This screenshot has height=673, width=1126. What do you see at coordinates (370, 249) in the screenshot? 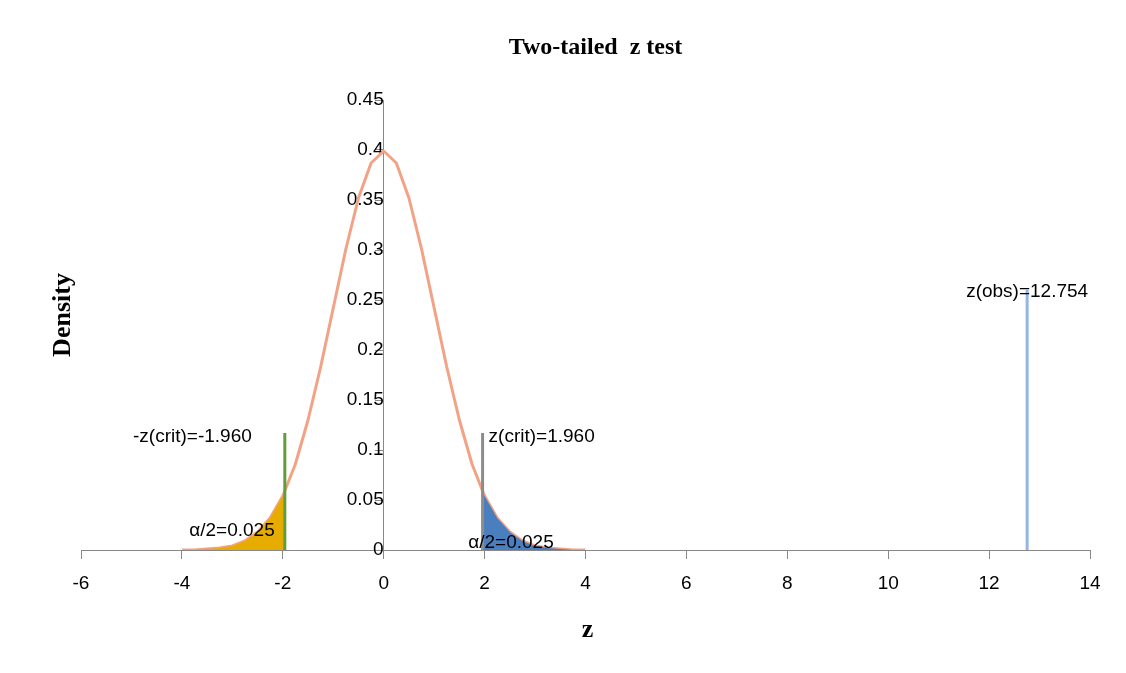
I see `y-tick-label: 0.3` at bounding box center [370, 249].